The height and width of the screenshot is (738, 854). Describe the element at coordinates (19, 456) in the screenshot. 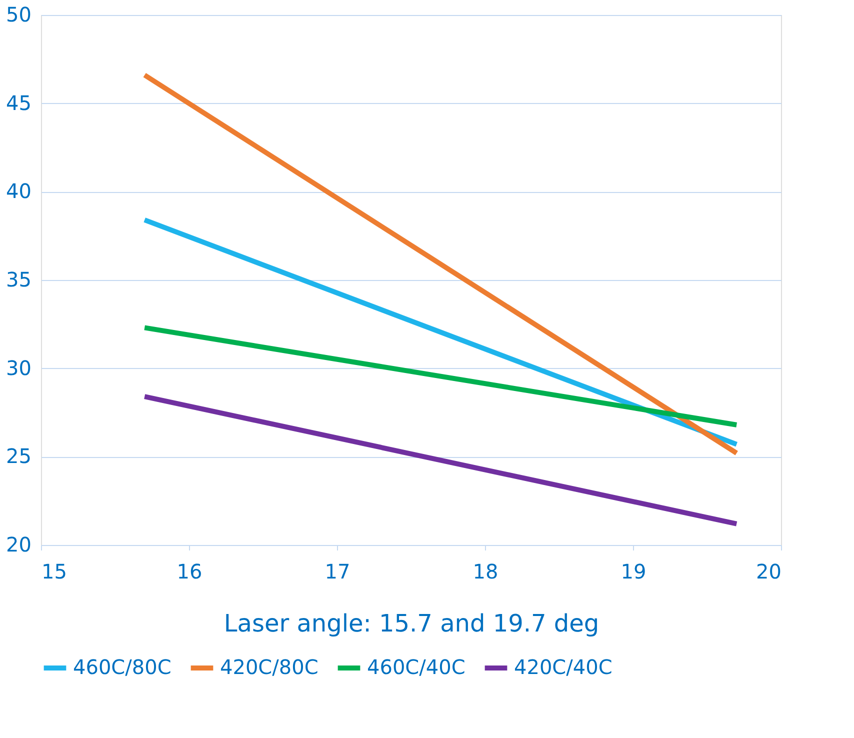

I see `y-tick-label: 25` at that location.